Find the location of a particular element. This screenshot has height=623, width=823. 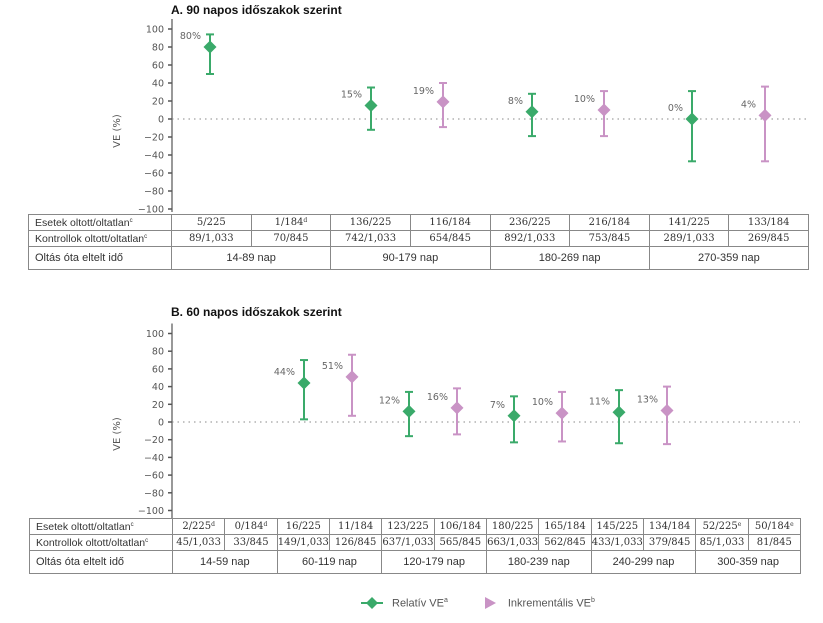

relative-ve-point: 44% is located at coordinates (292, 390).